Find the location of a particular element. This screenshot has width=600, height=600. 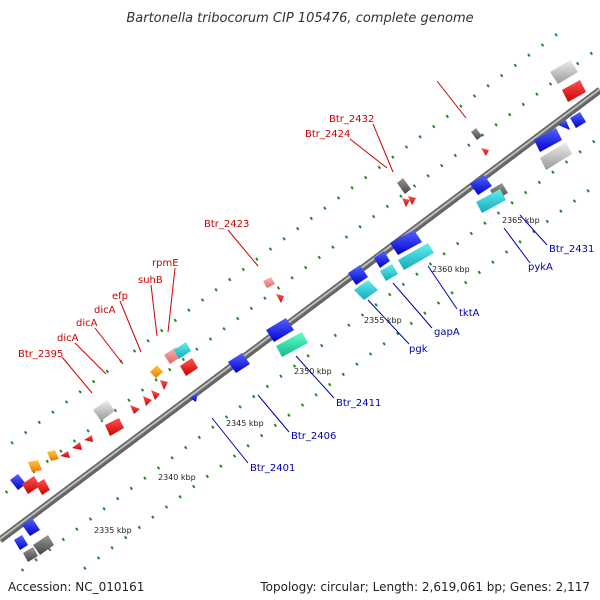

gene-label: tktA is located at coordinates (469, 313).